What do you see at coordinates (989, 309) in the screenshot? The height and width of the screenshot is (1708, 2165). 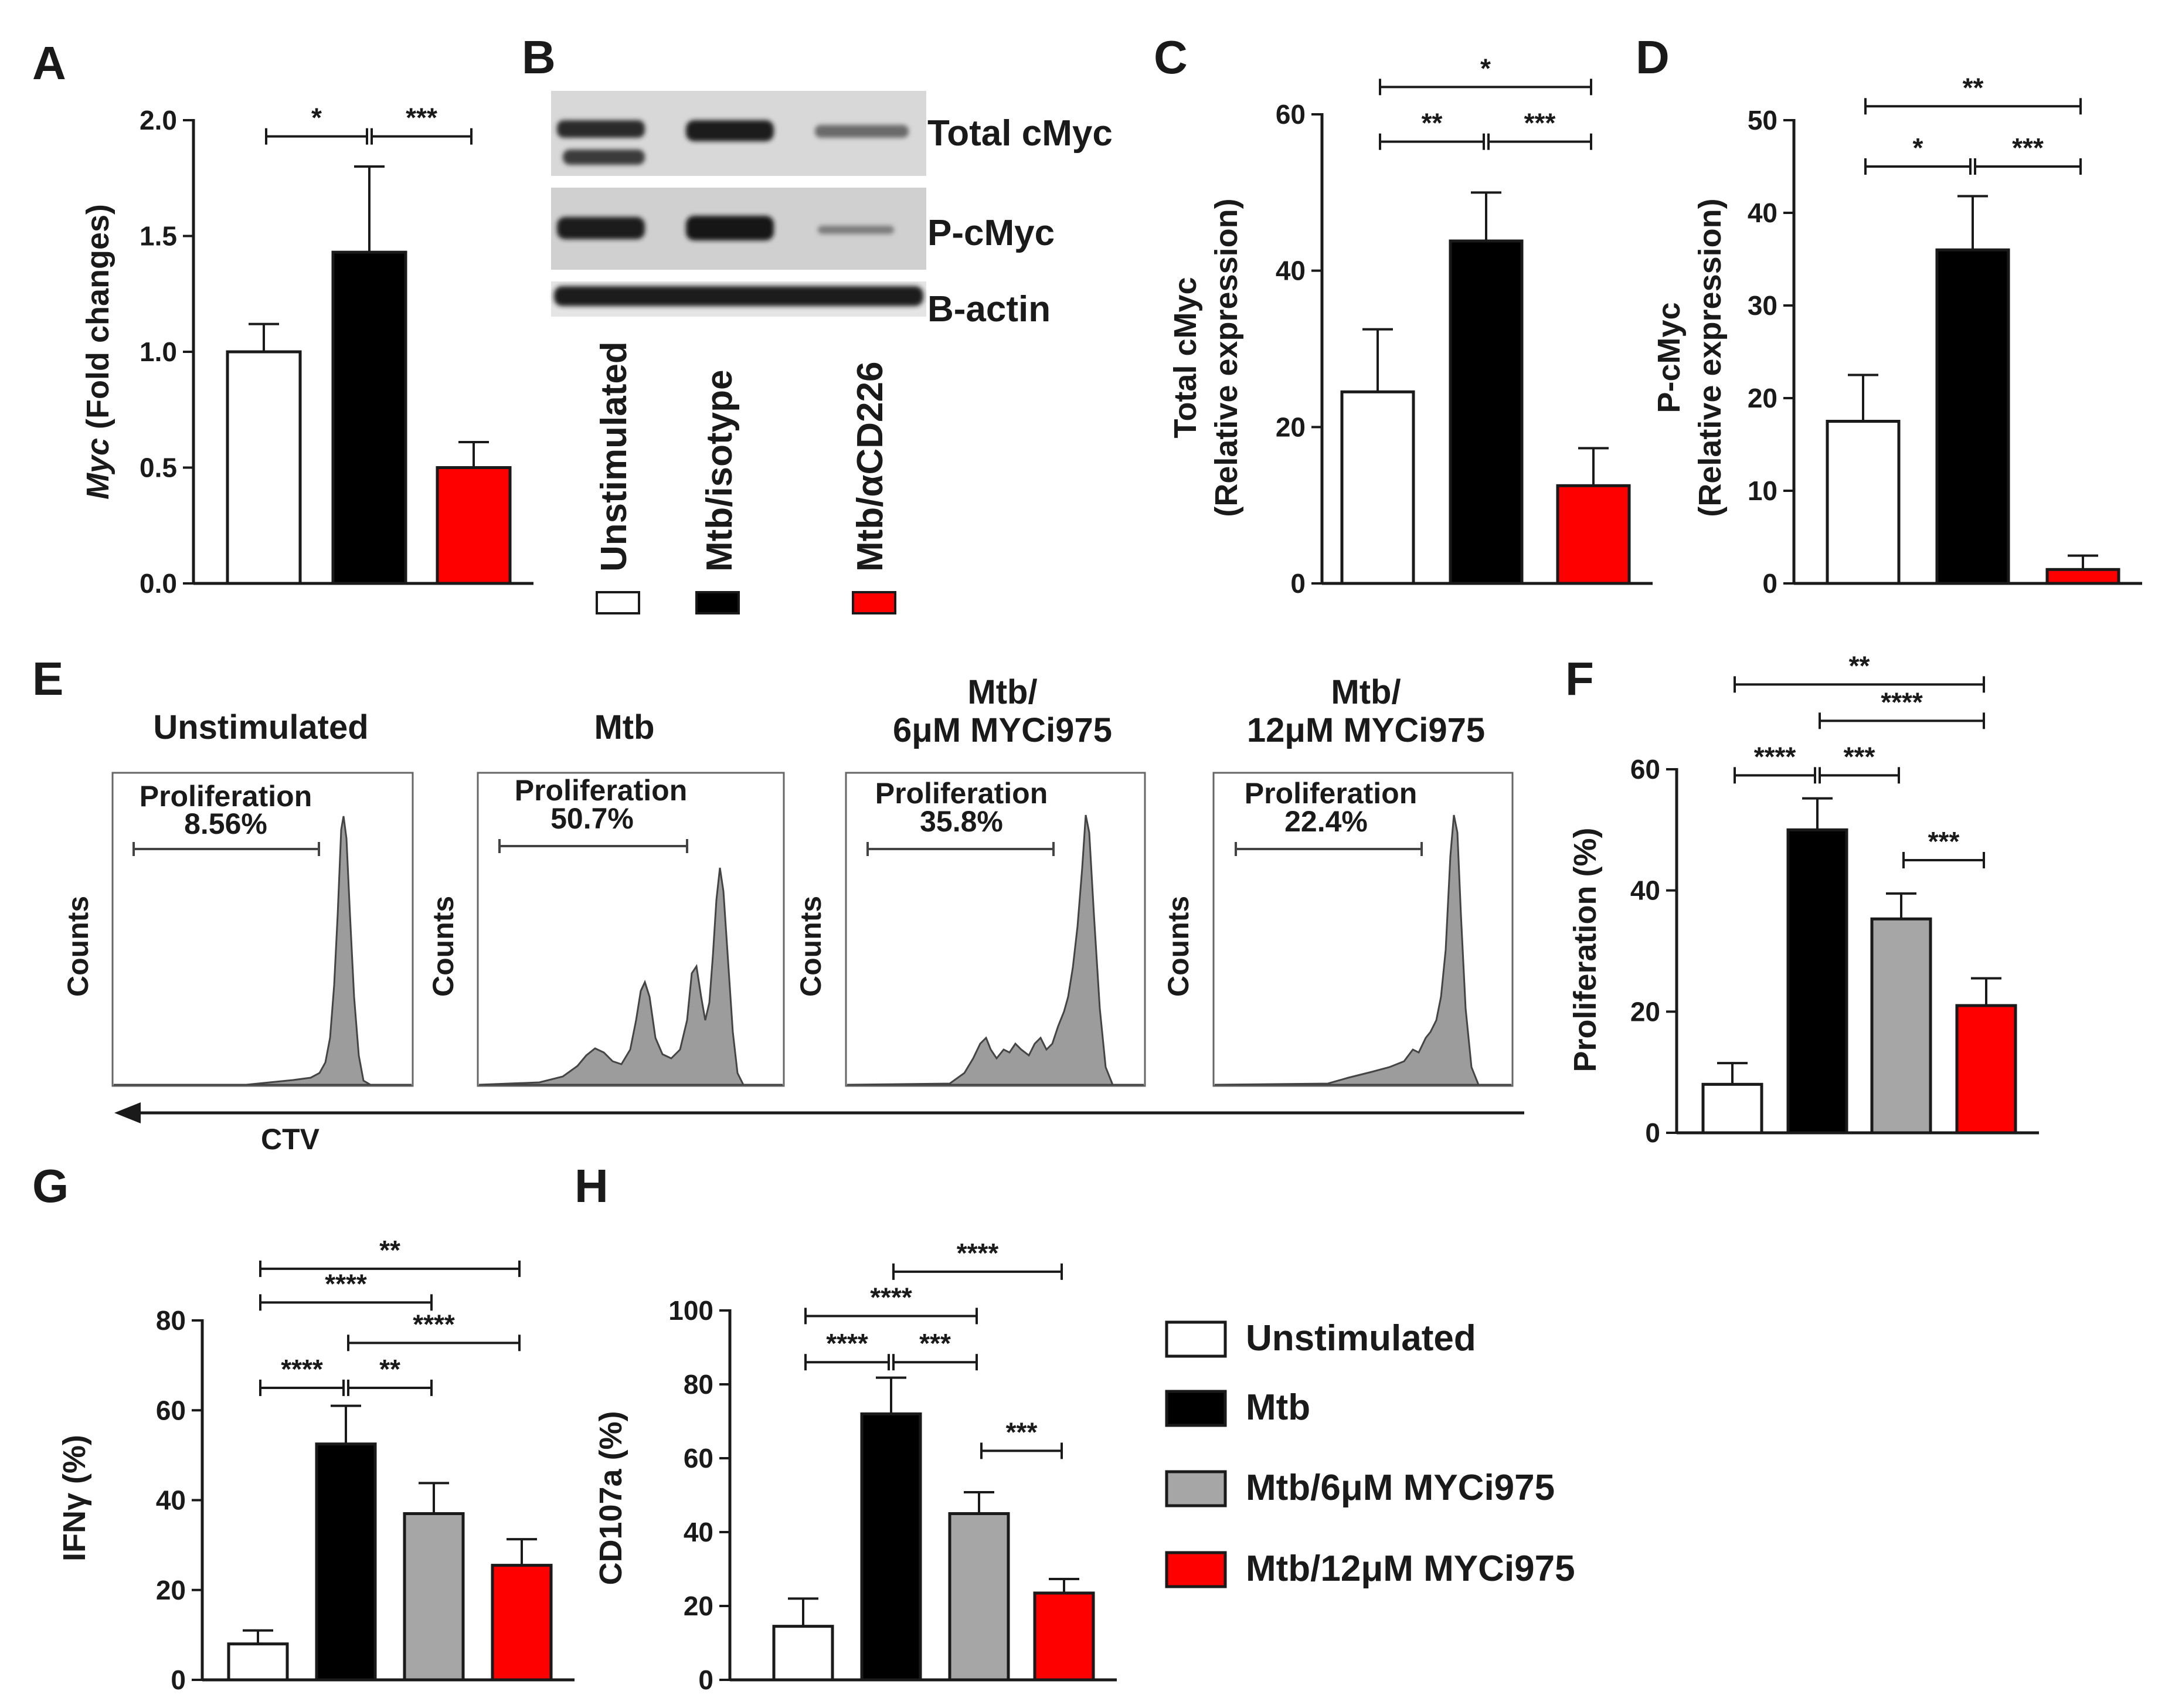 I see `blot-label-b-actin: B-actin` at bounding box center [989, 309].